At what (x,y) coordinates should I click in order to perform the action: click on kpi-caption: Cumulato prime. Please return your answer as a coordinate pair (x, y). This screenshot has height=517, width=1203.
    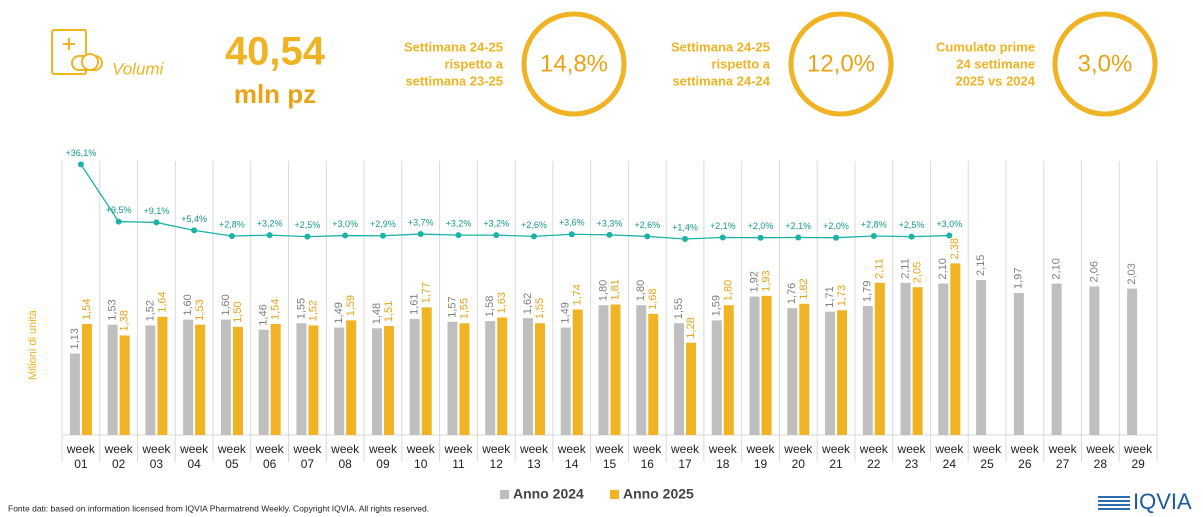
    Looking at the image, I should click on (985, 46).